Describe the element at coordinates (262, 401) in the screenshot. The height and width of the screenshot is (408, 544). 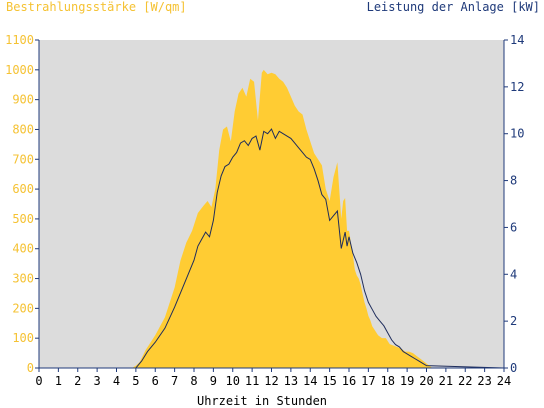
I see `x-axis-title: Uhrzeit in Stunden` at that location.